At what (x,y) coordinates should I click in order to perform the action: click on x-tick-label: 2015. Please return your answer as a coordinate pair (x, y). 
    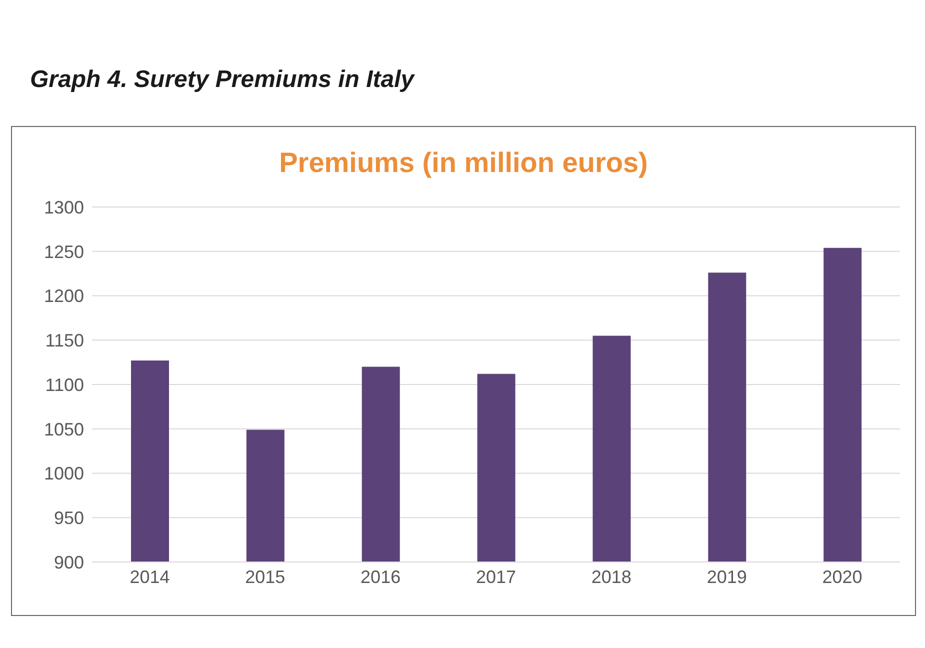
    Looking at the image, I should click on (265, 576).